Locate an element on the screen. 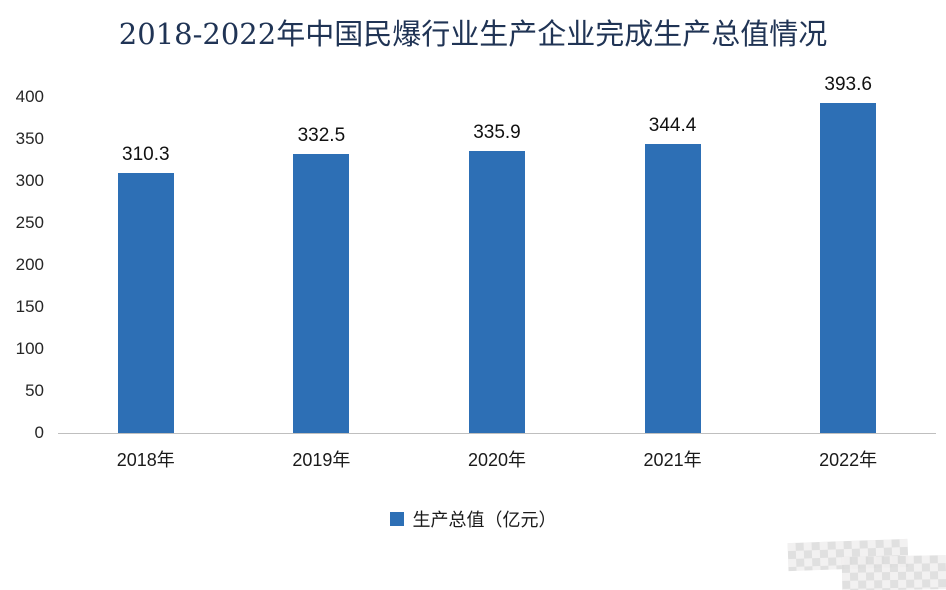  bar-column: 335.9 is located at coordinates (497, 265).